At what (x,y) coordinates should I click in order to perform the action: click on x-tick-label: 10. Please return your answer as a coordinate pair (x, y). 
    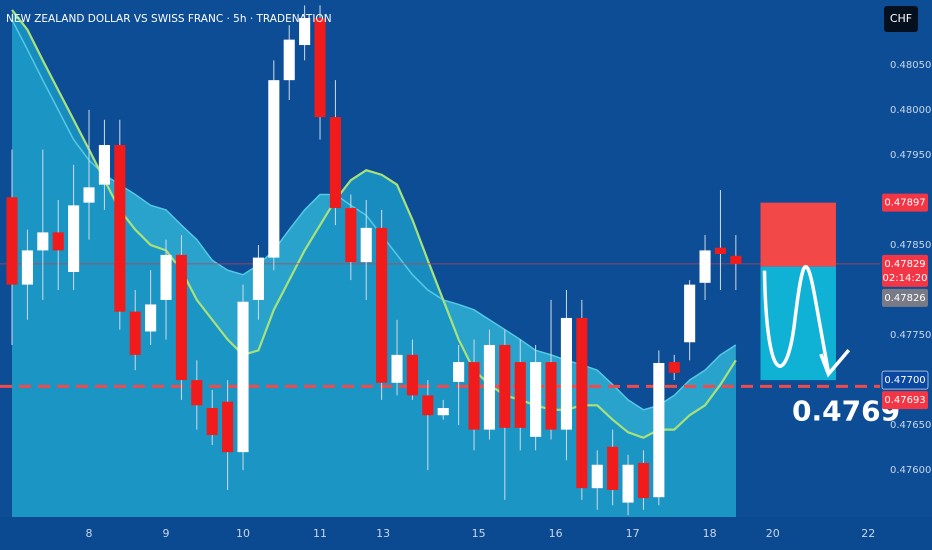
    Looking at the image, I should click on (243, 533).